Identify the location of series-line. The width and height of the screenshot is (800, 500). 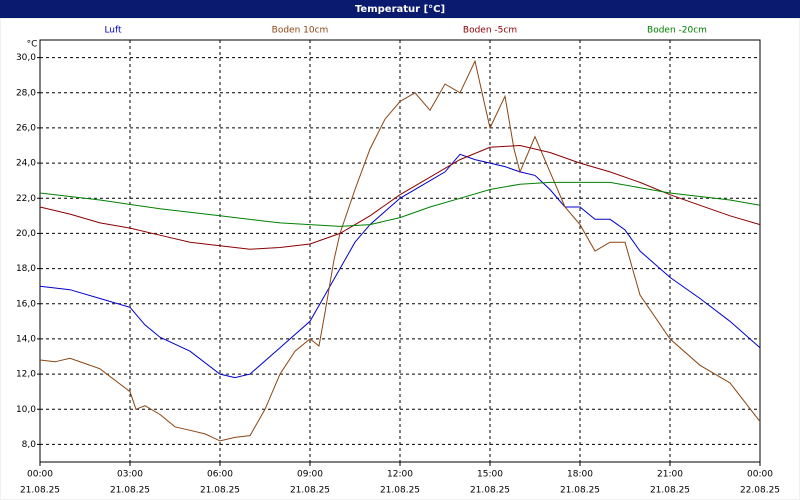
(400, 204).